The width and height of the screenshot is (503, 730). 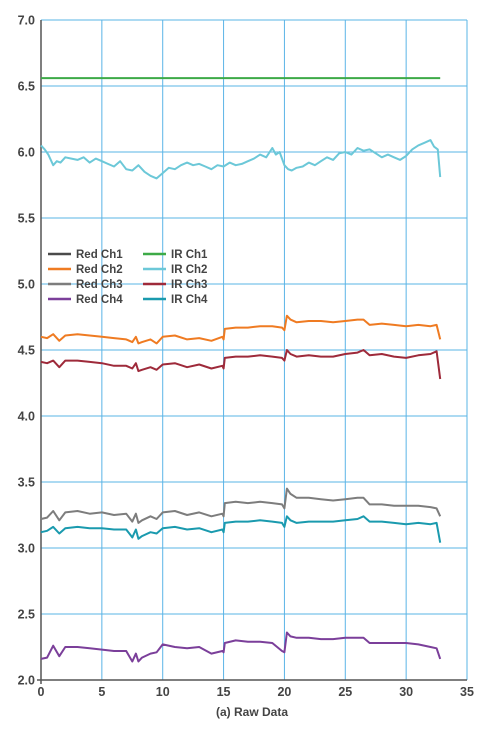 I want to click on x-tick-label: 0, so click(x=41, y=692).